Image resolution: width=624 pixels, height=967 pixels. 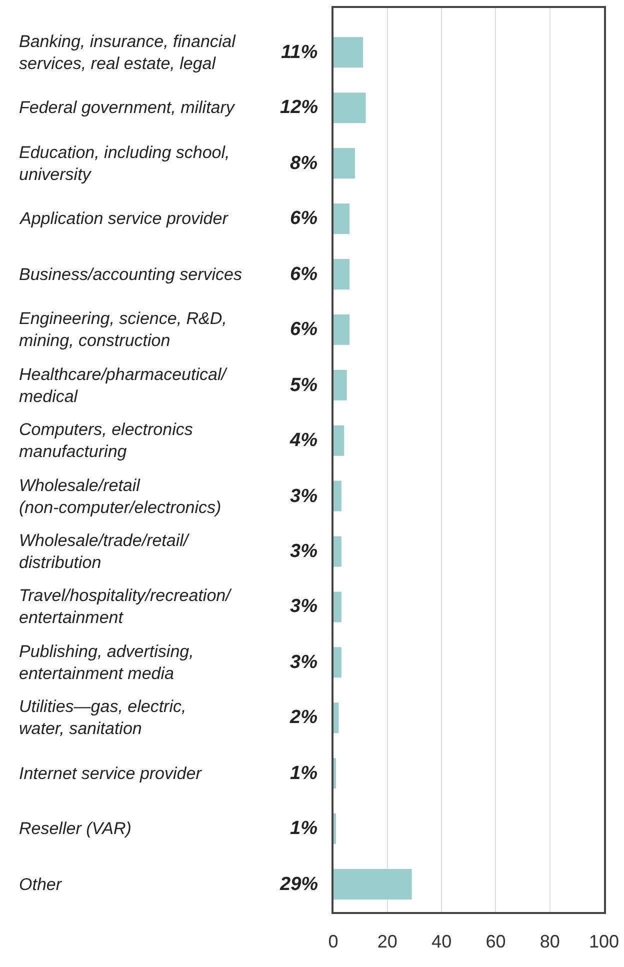 What do you see at coordinates (106, 663) in the screenshot?
I see `y-tick-label: Publishing, advertising, entertainment media` at bounding box center [106, 663].